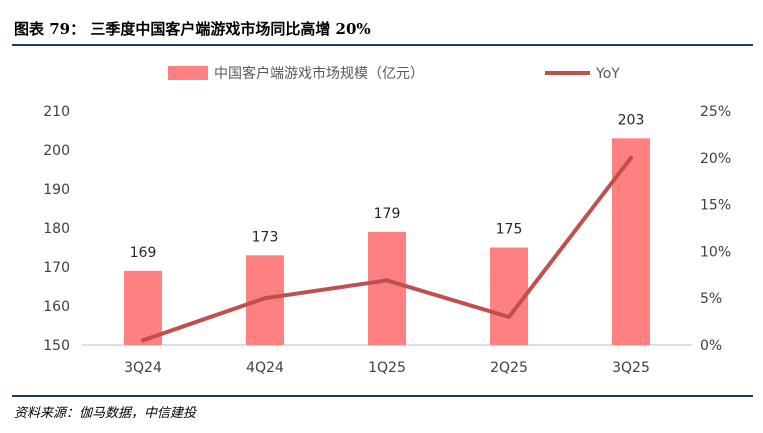 Image resolution: width=763 pixels, height=433 pixels. I want to click on source-note: 资料来源：伽马数据，中信建投, so click(105, 413).